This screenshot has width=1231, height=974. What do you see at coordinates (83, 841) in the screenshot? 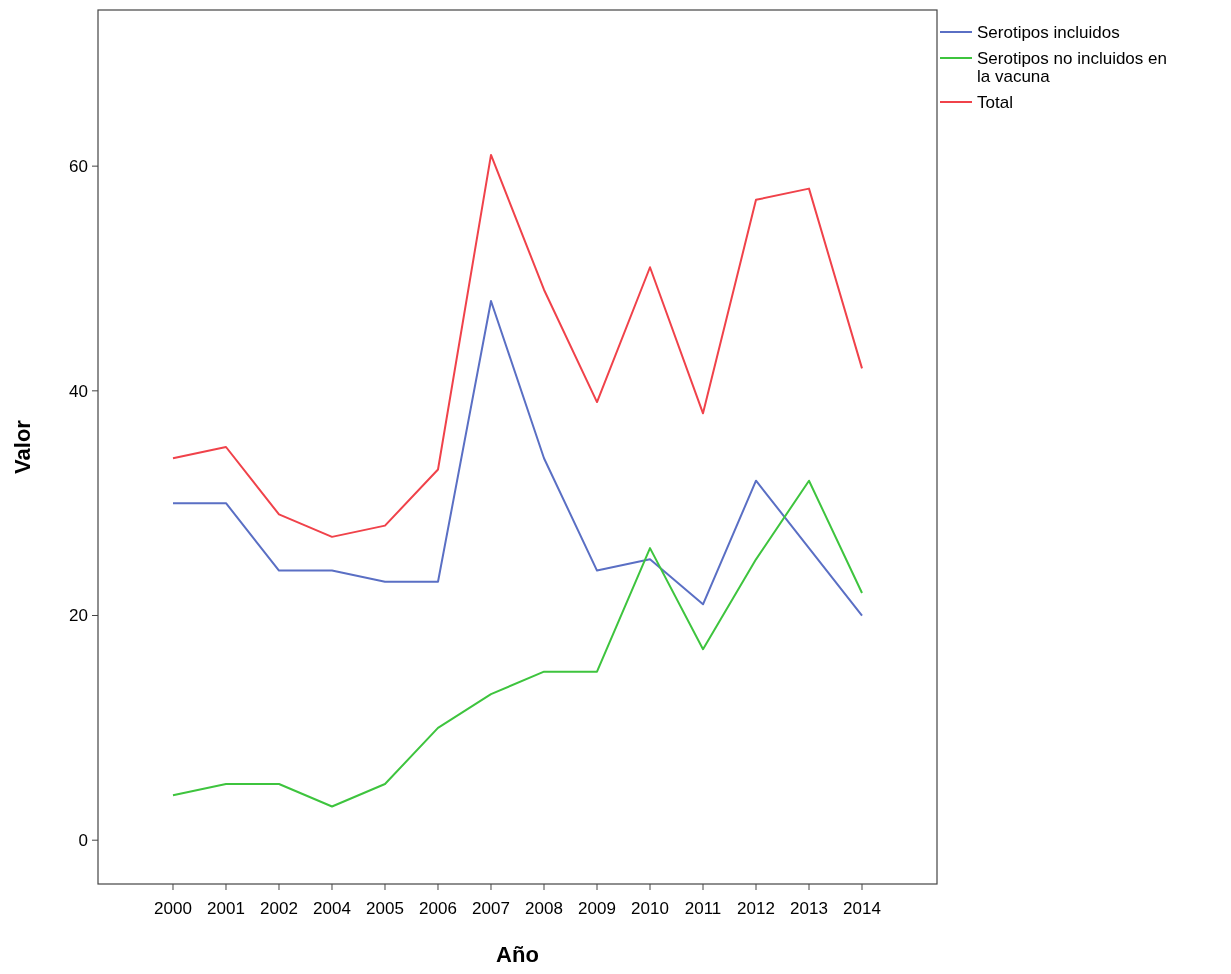
I see `y-tick-label: 0` at bounding box center [83, 841].